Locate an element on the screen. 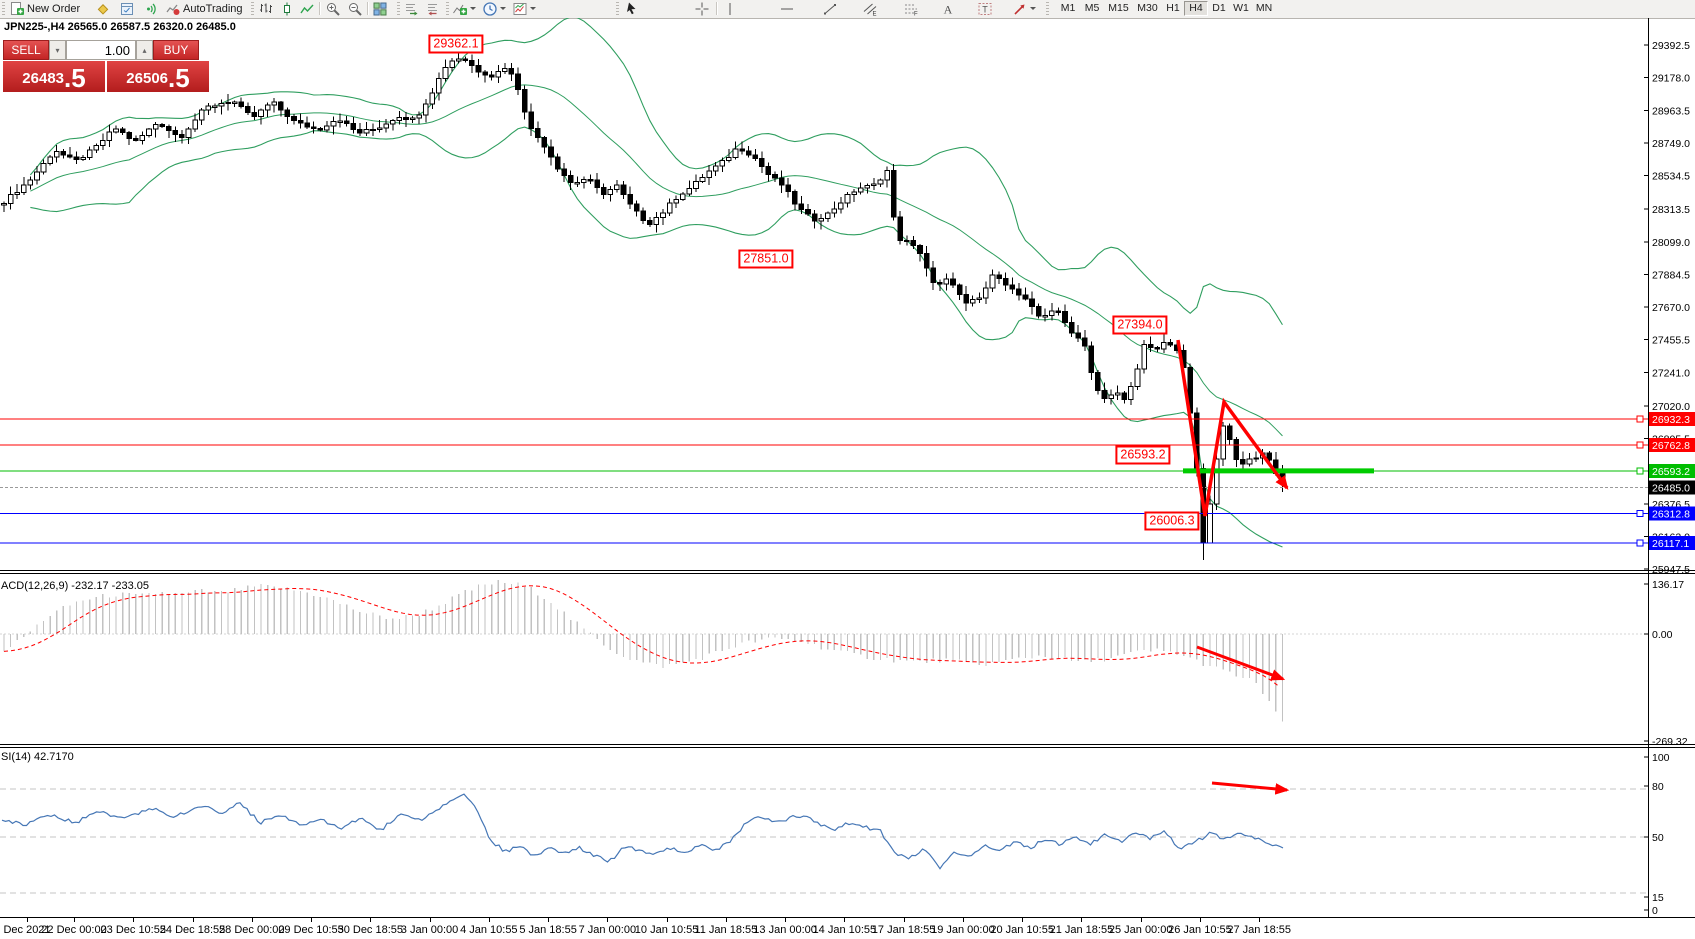 Image resolution: width=1695 pixels, height=939 pixels. timeframe-M5: M5 is located at coordinates (1092, 8).